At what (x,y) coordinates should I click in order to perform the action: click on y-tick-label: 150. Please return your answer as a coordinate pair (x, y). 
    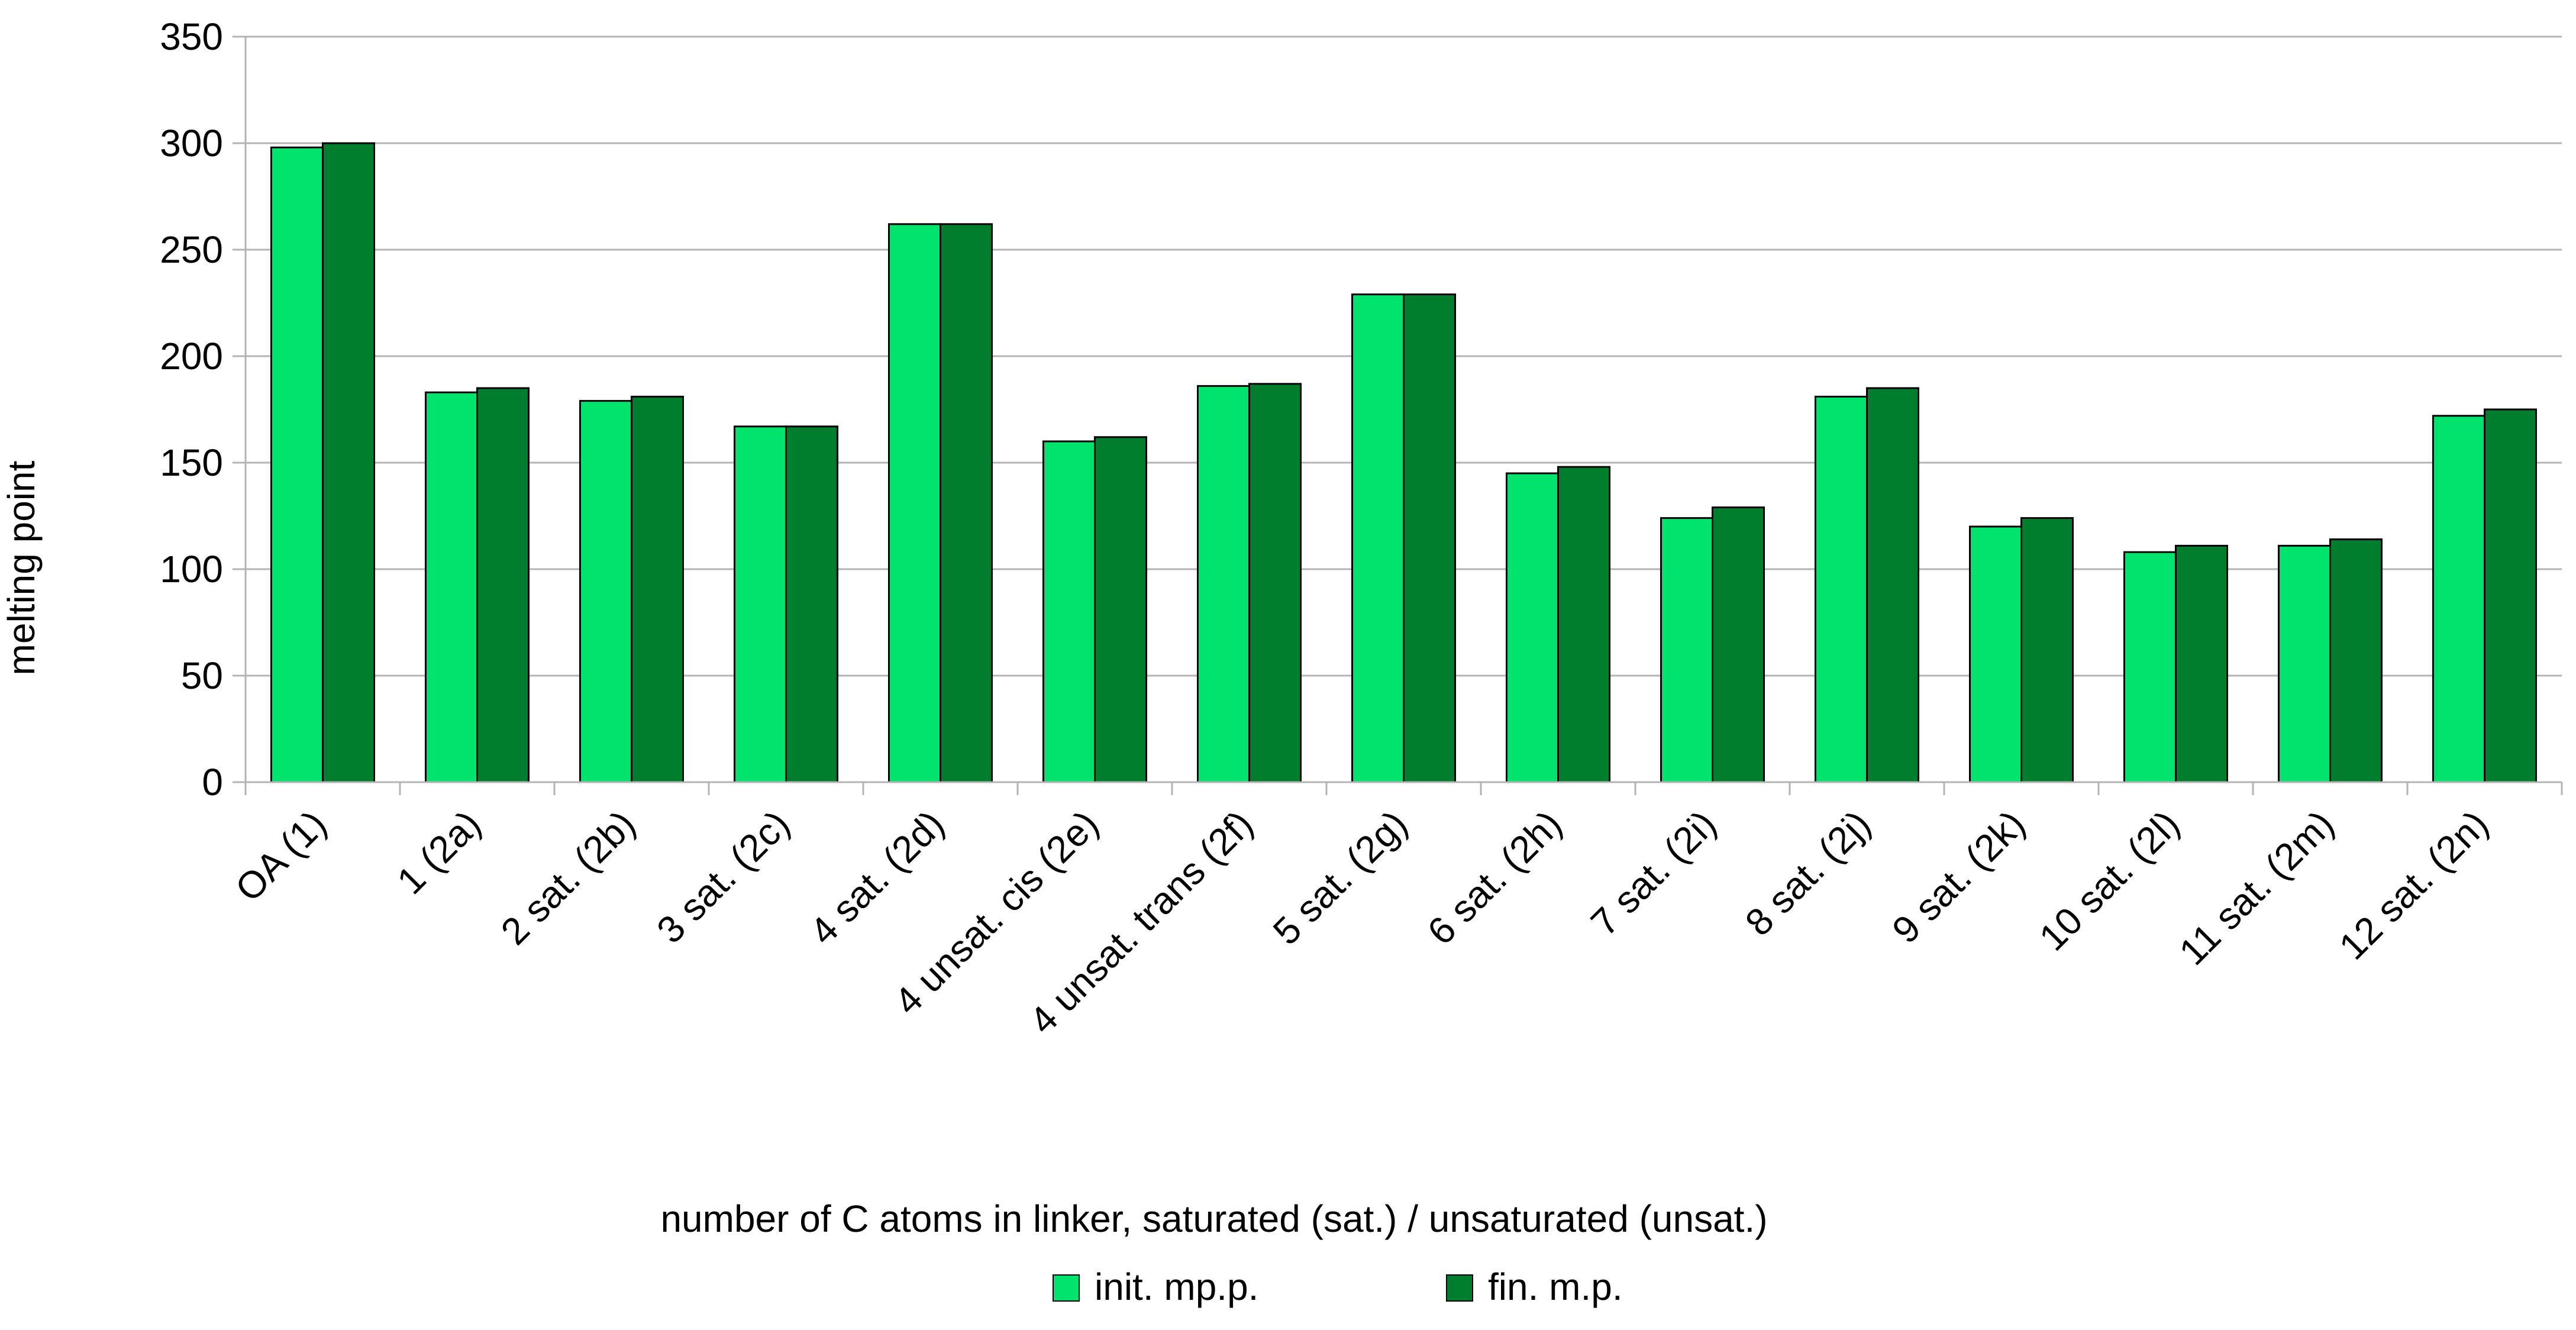
    Looking at the image, I should click on (191, 463).